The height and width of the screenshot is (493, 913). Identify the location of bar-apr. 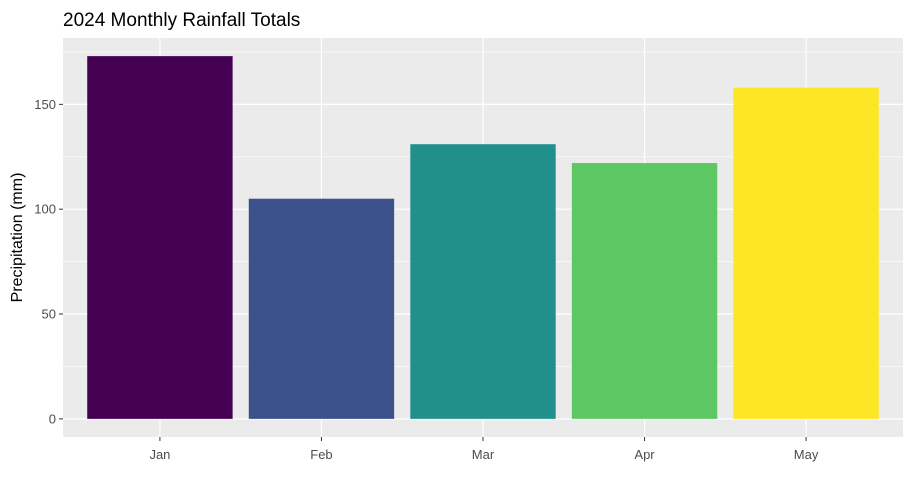
(644, 291).